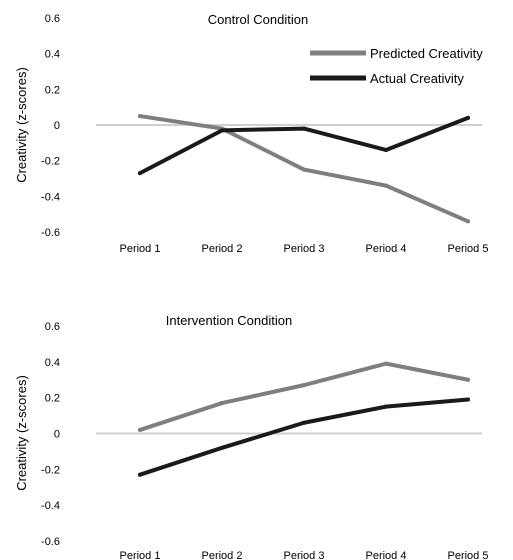  What do you see at coordinates (396, 66) in the screenshot?
I see `legend: Predicted Creativity Actual Creativity` at bounding box center [396, 66].